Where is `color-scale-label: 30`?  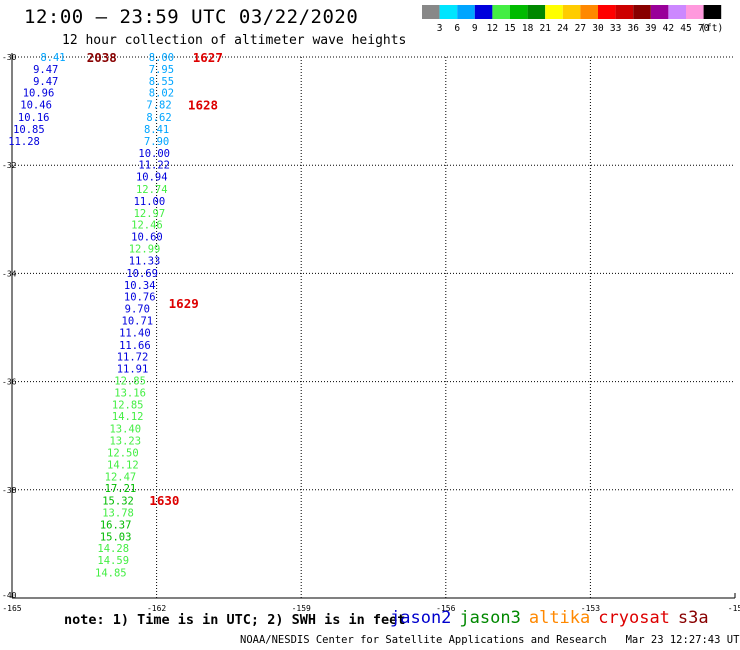
color-scale-label: 30 is located at coordinates (598, 28).